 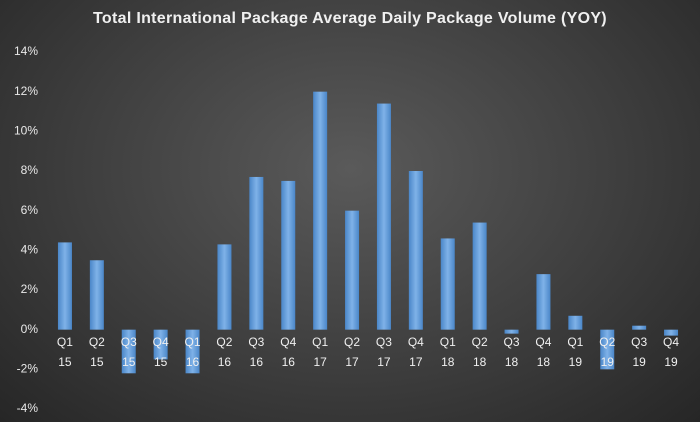 What do you see at coordinates (28, 408) in the screenshot?
I see `y-tick-label: -4%` at bounding box center [28, 408].